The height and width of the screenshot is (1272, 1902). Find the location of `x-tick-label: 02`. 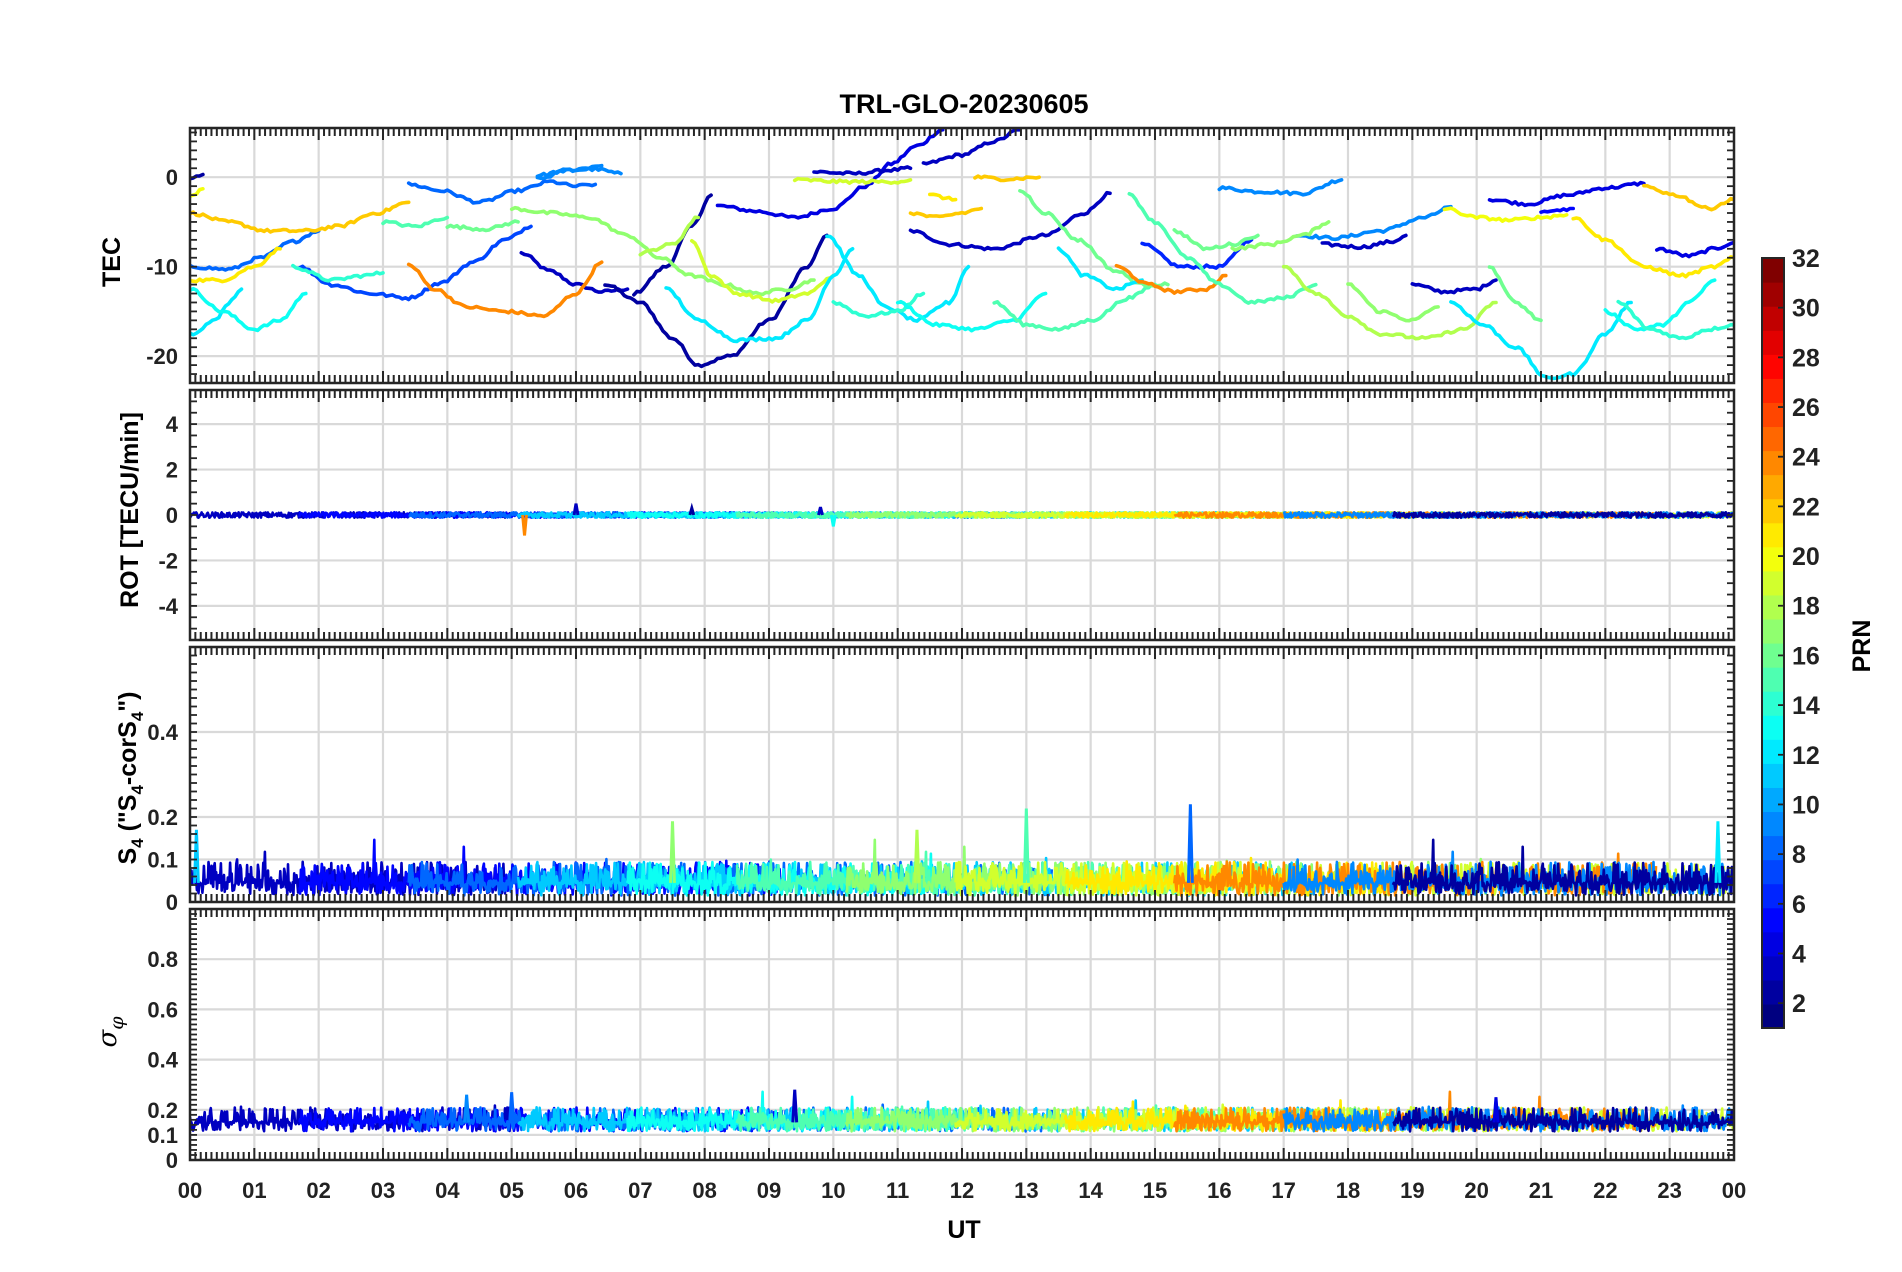

x-tick-label: 02 is located at coordinates (318, 1190).